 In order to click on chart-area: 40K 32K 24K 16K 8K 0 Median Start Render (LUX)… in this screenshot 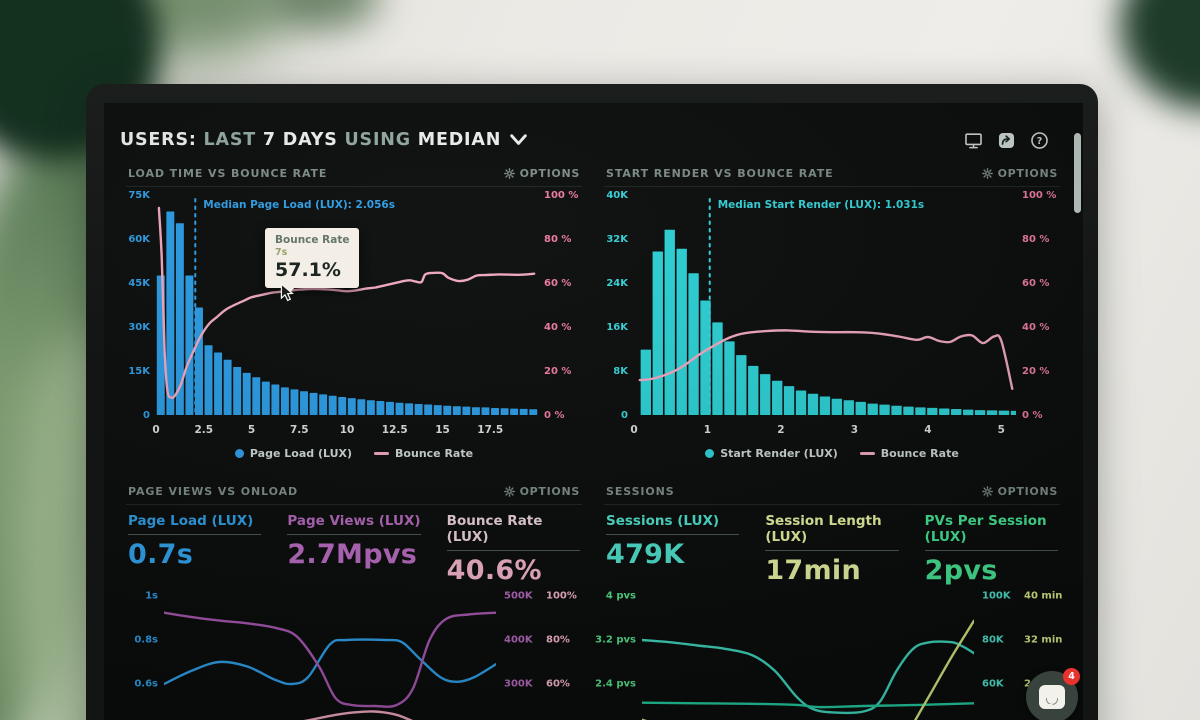, I will do `click(832, 306)`.